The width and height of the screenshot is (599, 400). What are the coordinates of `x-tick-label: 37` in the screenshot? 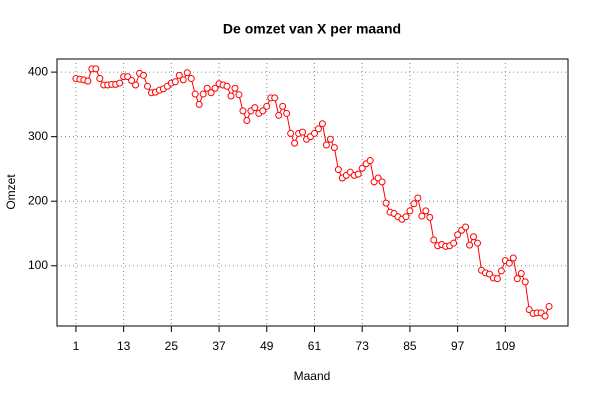 It's located at (219, 346).